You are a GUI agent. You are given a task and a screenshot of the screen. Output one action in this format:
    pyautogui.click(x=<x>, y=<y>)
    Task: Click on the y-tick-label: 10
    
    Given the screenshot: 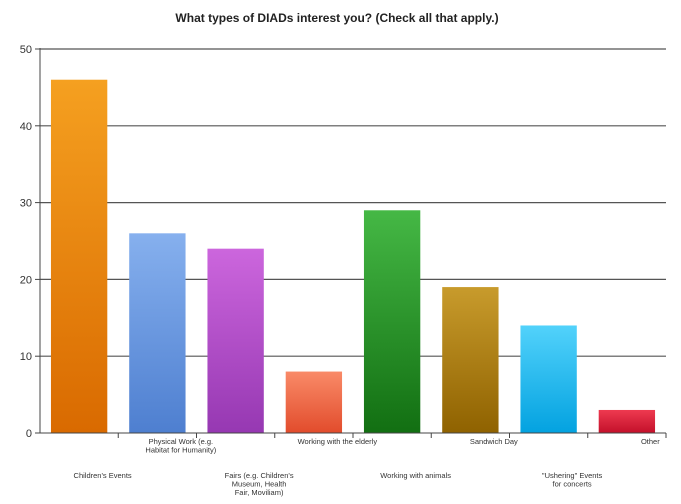 What is the action you would take?
    pyautogui.click(x=26, y=357)
    